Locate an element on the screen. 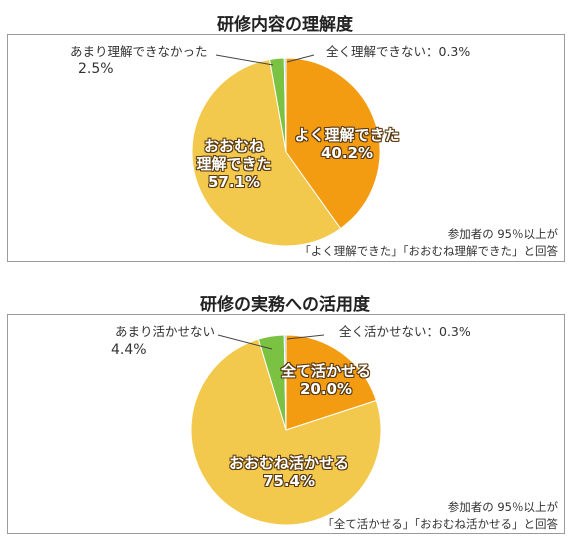 This screenshot has height=538, width=570. chart-1-inside-name-mostly-line2: 理解できた is located at coordinates (234, 164).